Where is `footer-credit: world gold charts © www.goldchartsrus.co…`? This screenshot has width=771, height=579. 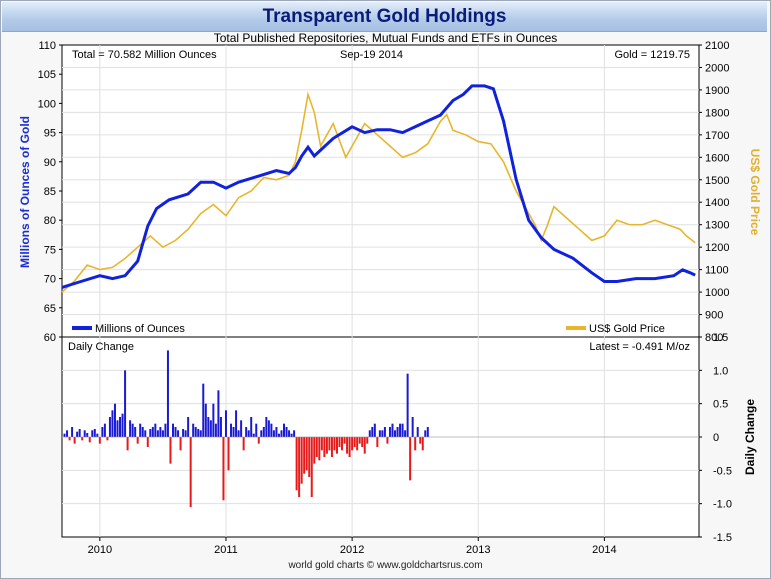 footer-credit: world gold charts © www.goldchartsrus.co… is located at coordinates (385, 565).